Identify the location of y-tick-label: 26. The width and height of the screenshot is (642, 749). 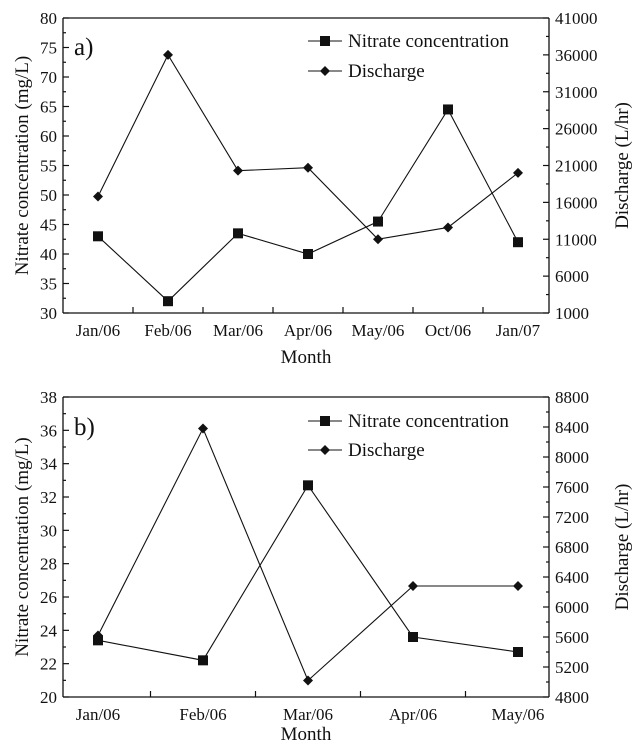
(48, 597).